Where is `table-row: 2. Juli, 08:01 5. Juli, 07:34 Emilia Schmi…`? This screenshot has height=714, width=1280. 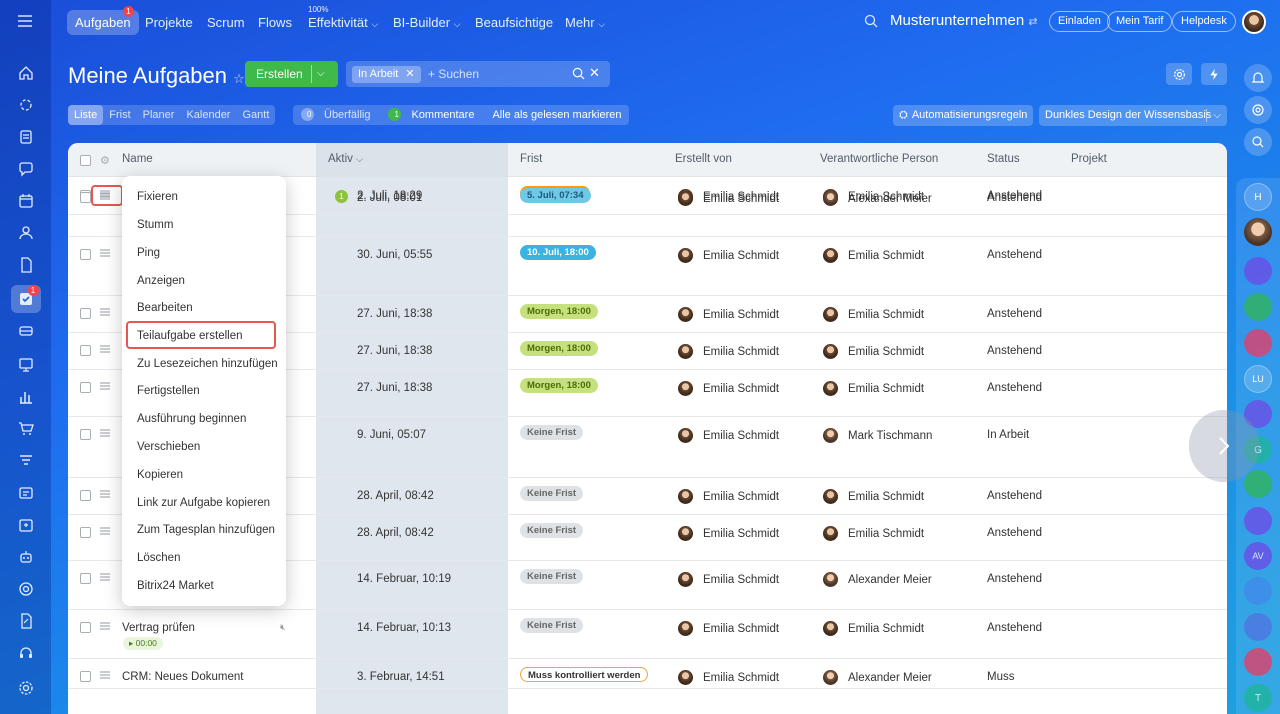
table-row: 2. Juli, 08:01 5. Juli, 07:34 Emilia Schmi… is located at coordinates (647, 208).